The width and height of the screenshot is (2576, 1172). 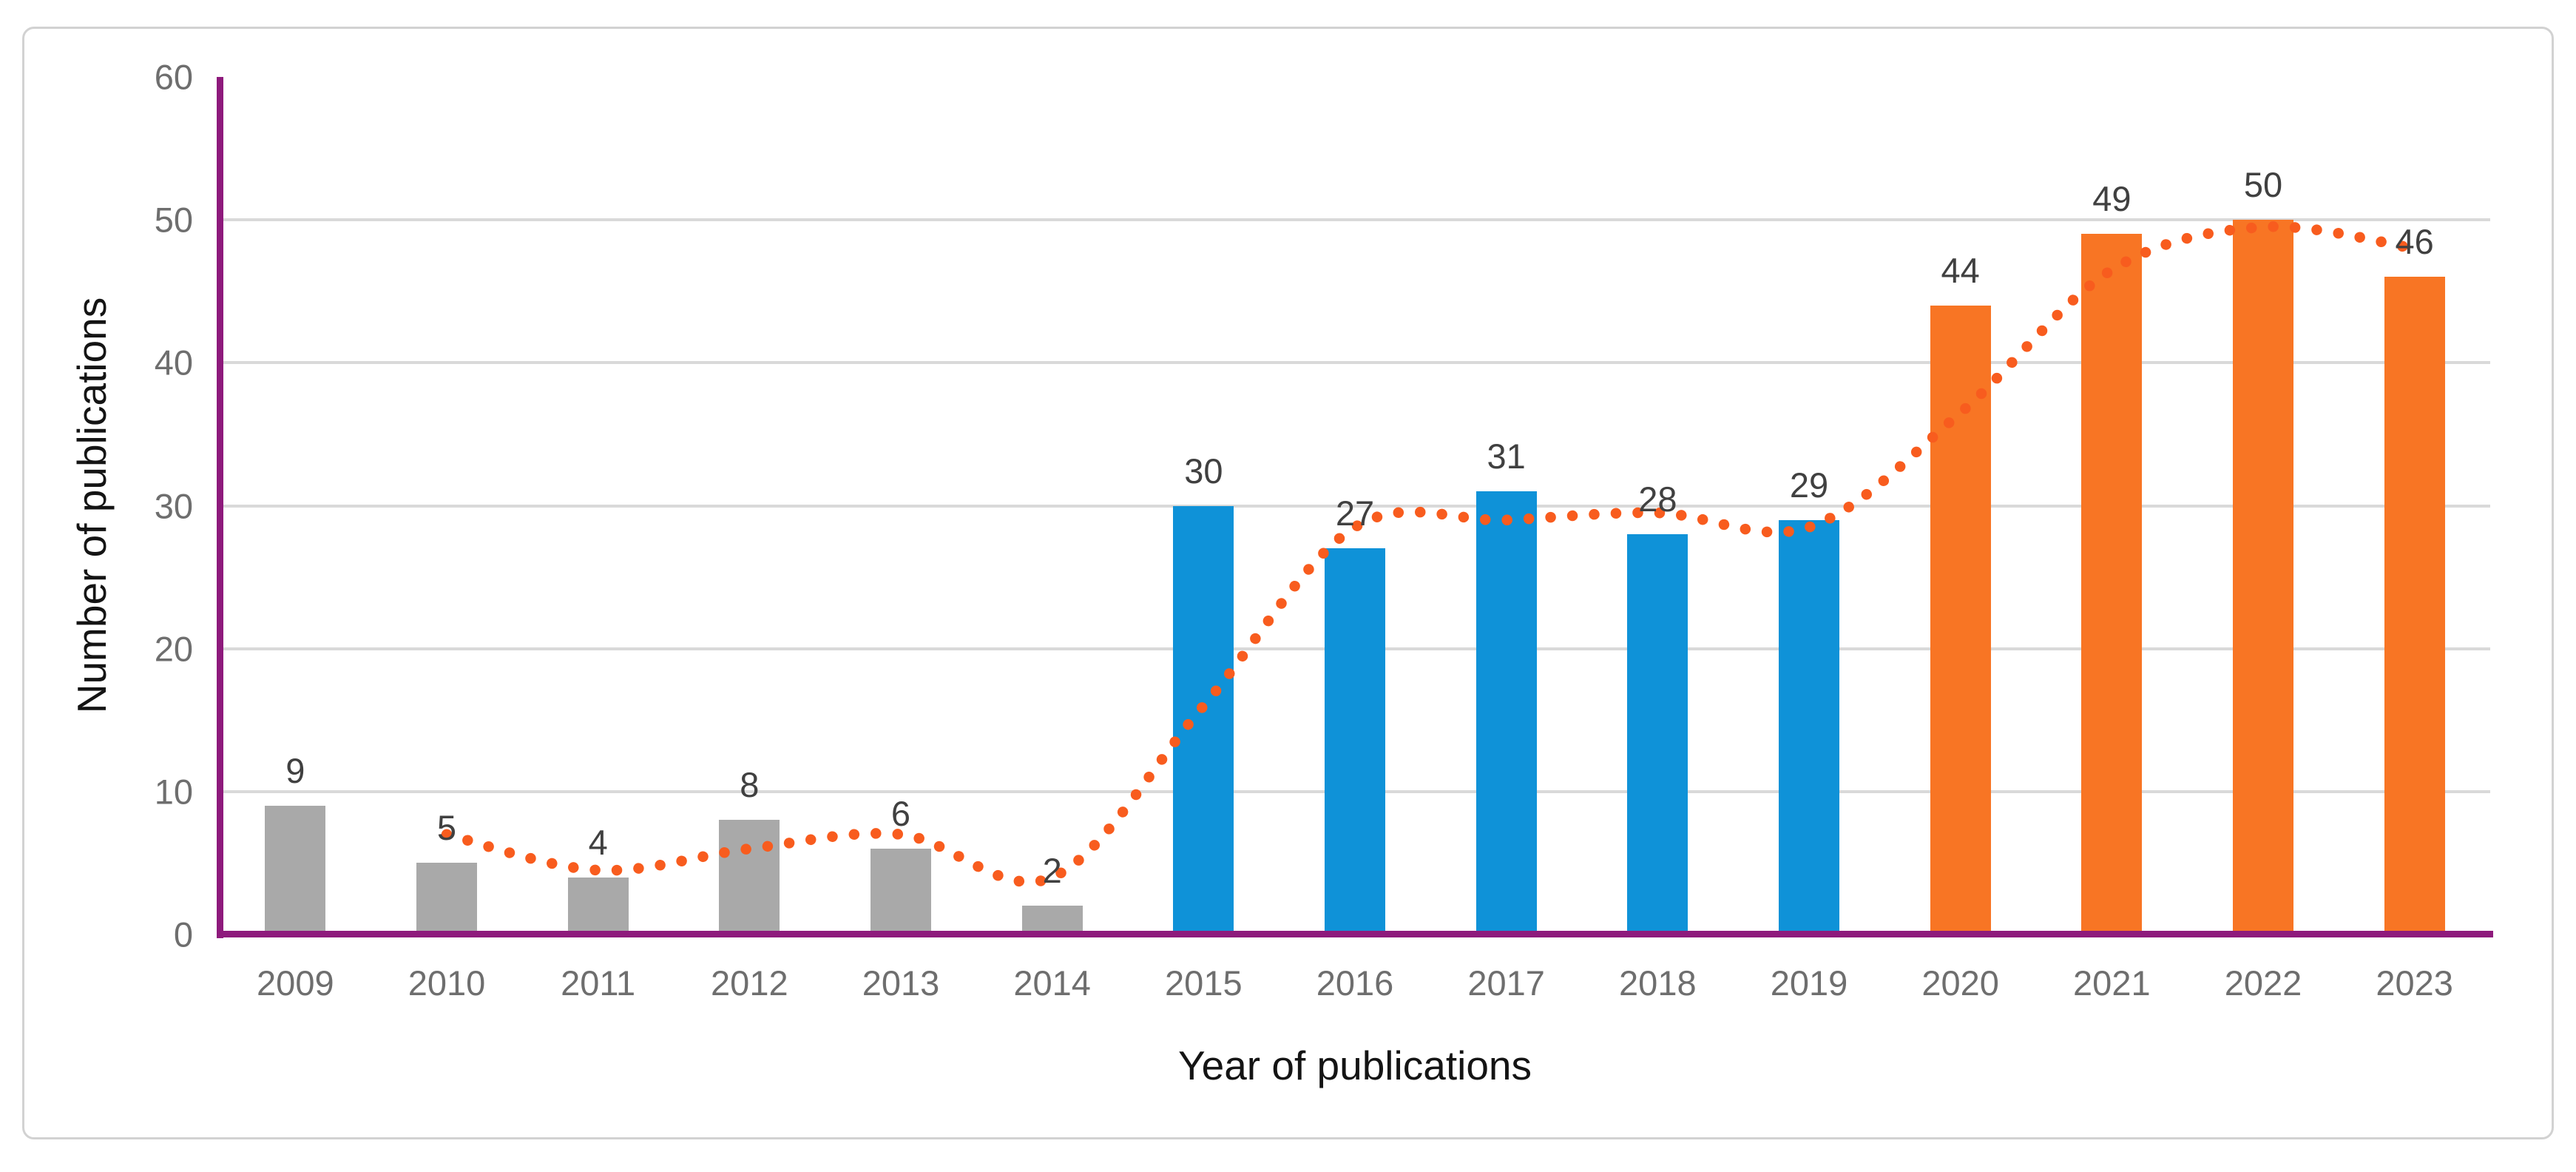 What do you see at coordinates (1354, 1065) in the screenshot?
I see `x-axis-title: Year of publications` at bounding box center [1354, 1065].